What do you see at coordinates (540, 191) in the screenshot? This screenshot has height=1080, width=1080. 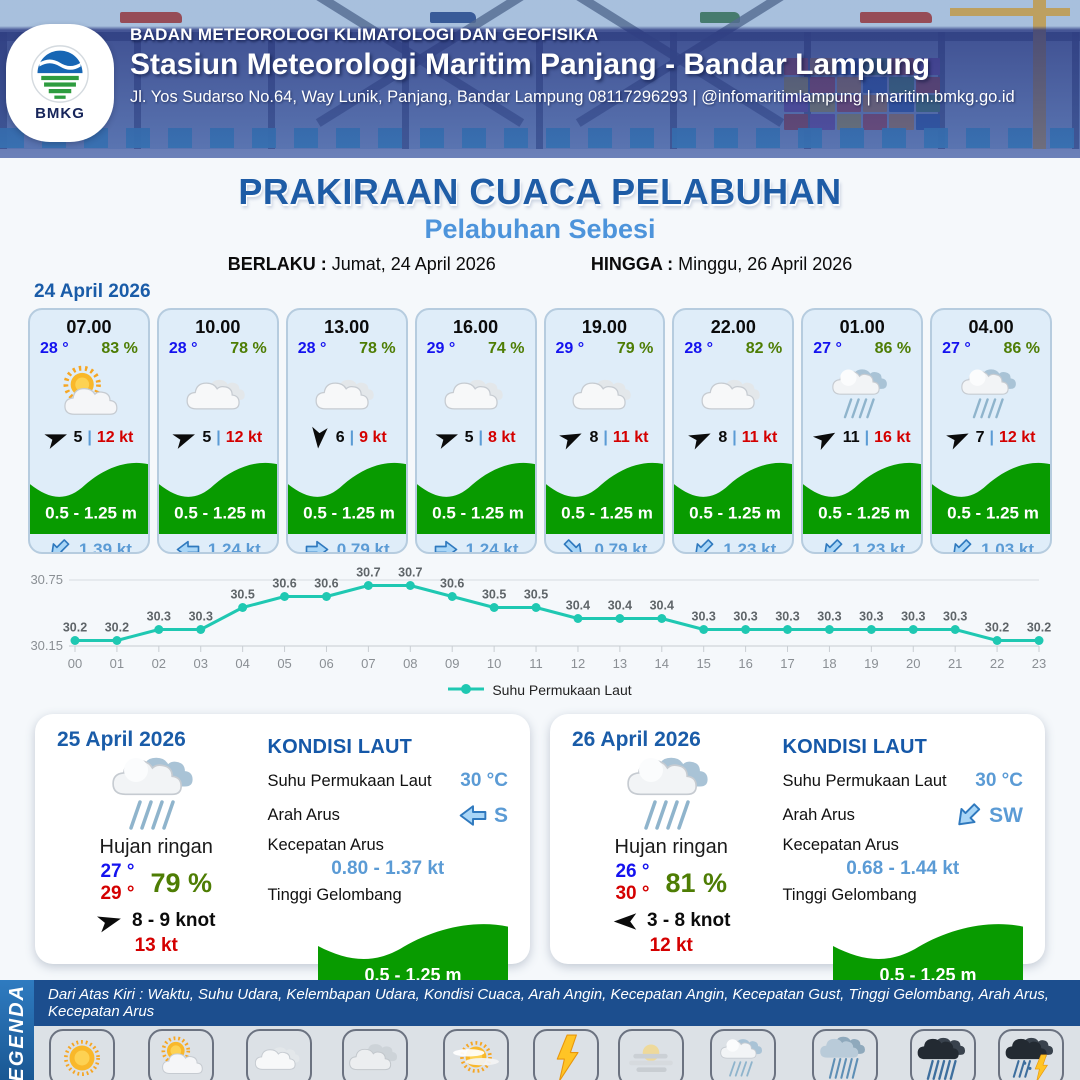 I see `page-title: PRAKIRAAN CUACA PELABUHAN` at bounding box center [540, 191].